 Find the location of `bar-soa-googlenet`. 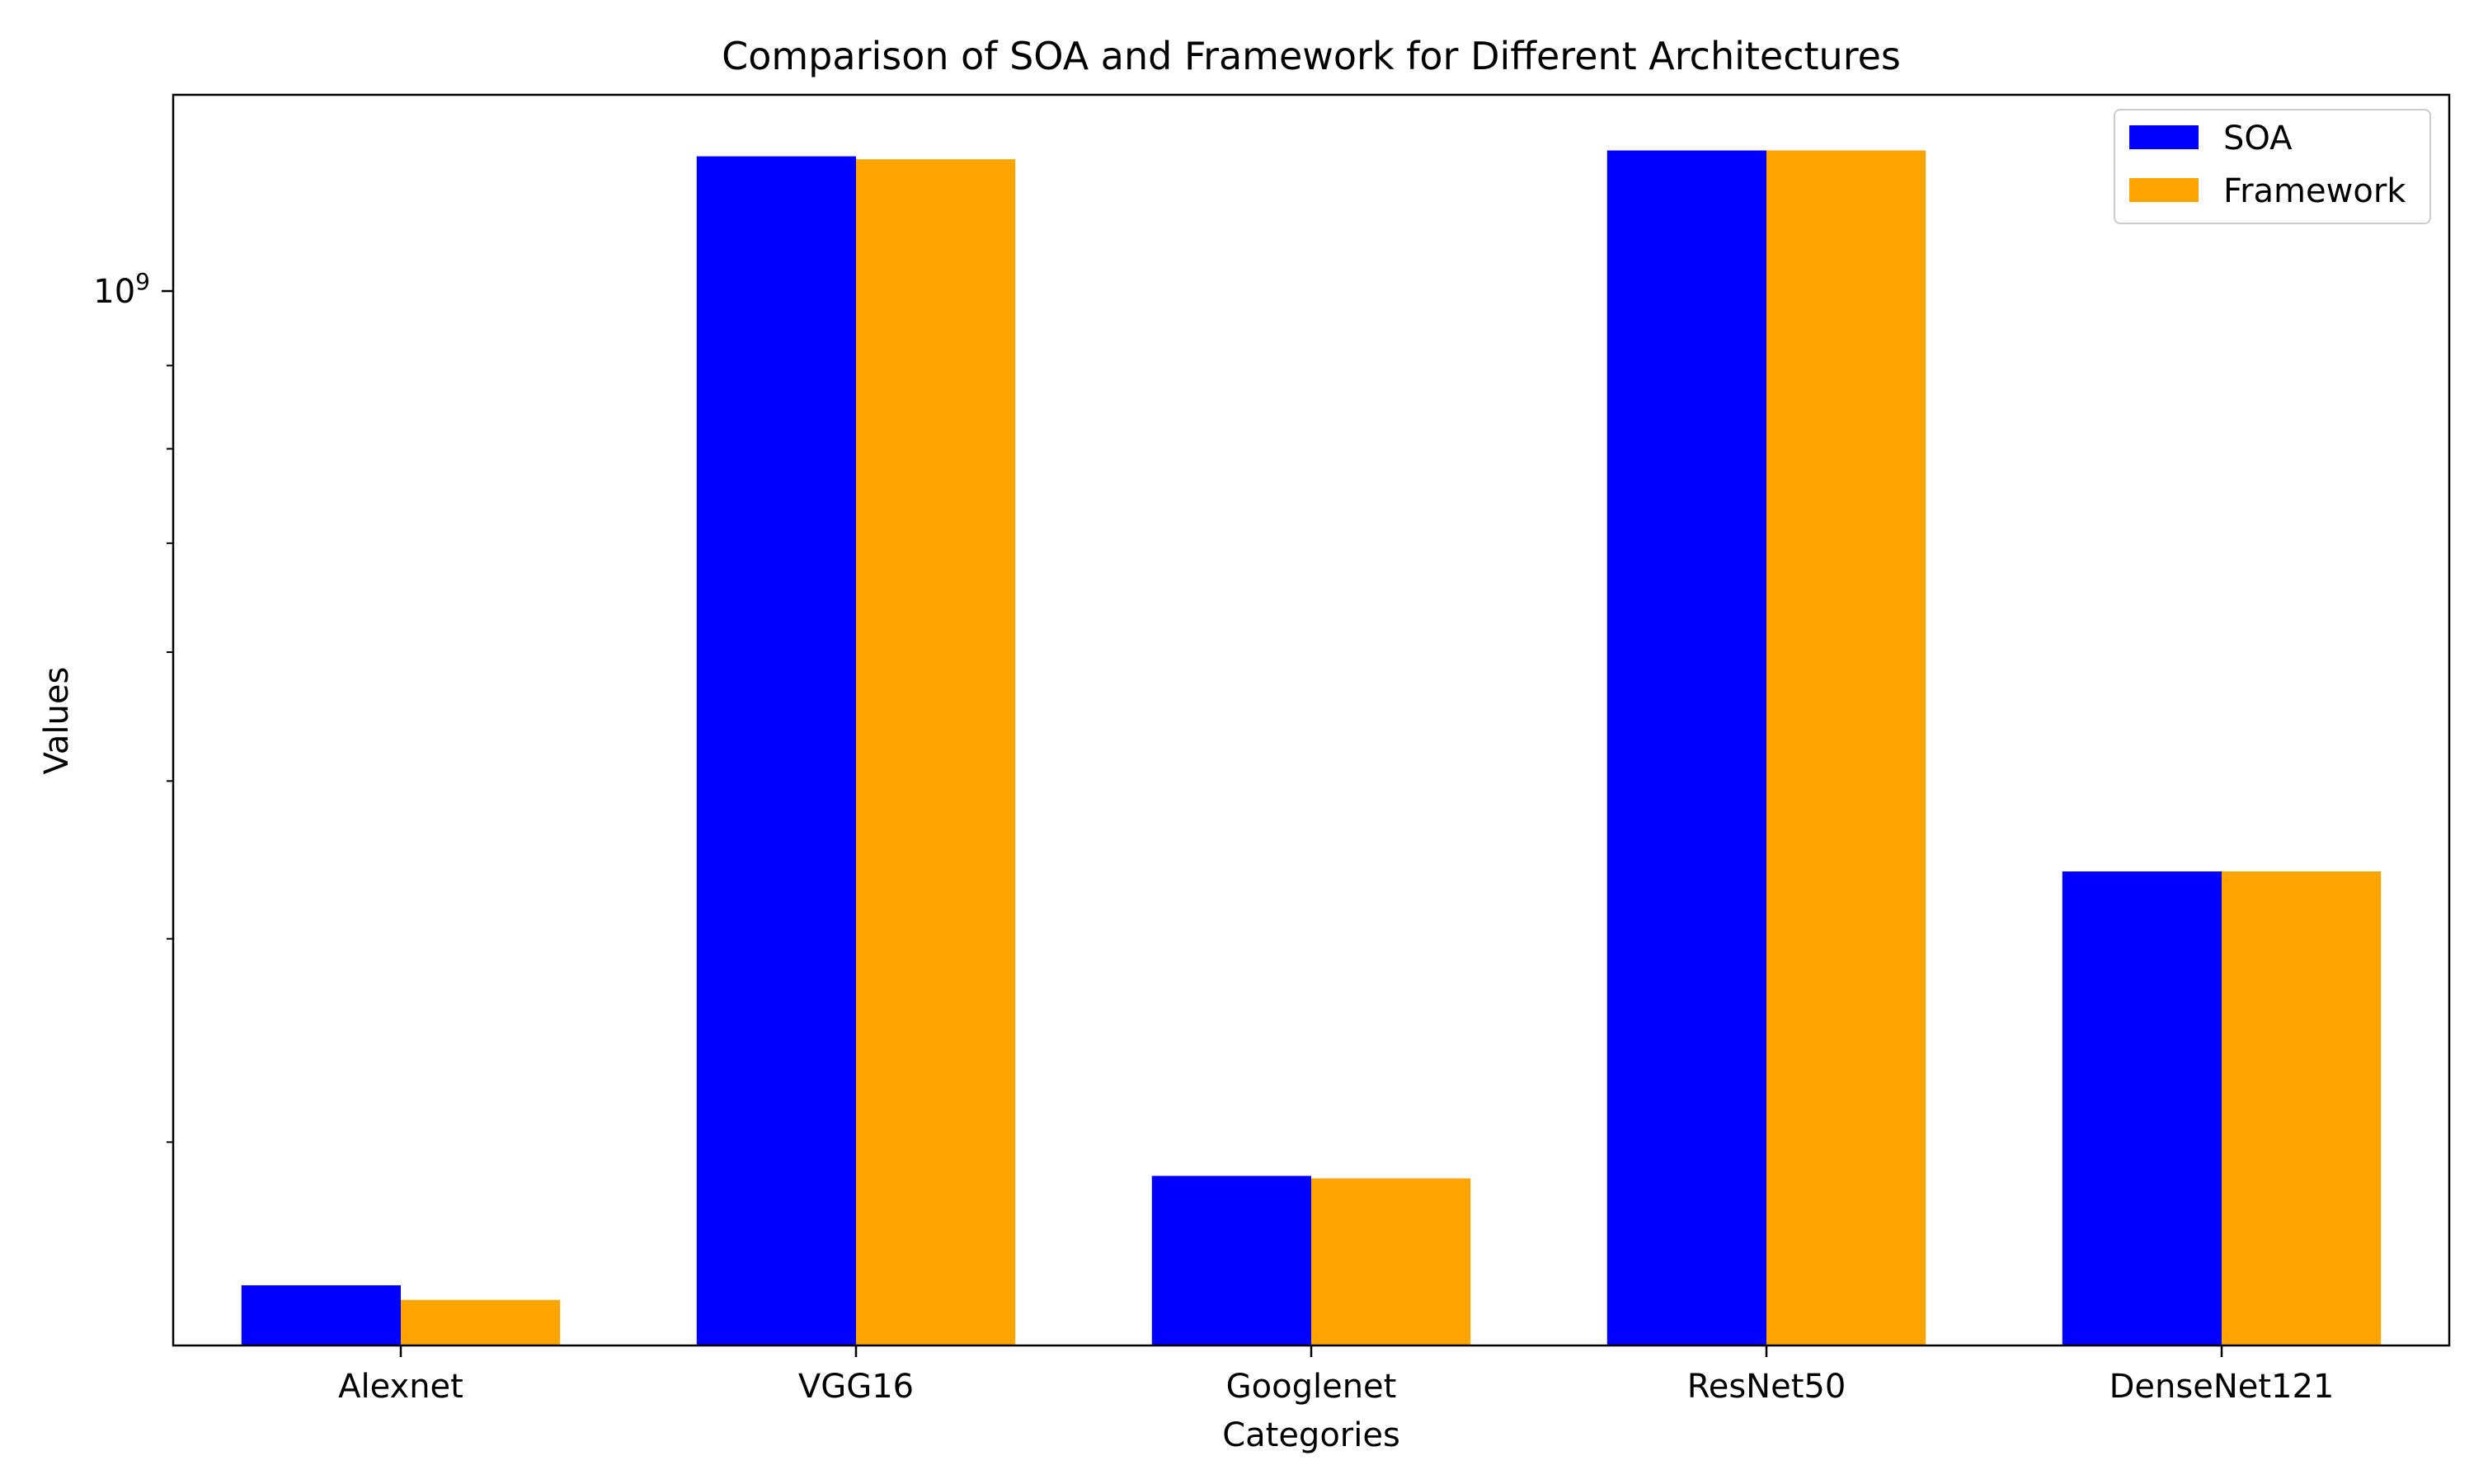

bar-soa-googlenet is located at coordinates (1231, 1260).